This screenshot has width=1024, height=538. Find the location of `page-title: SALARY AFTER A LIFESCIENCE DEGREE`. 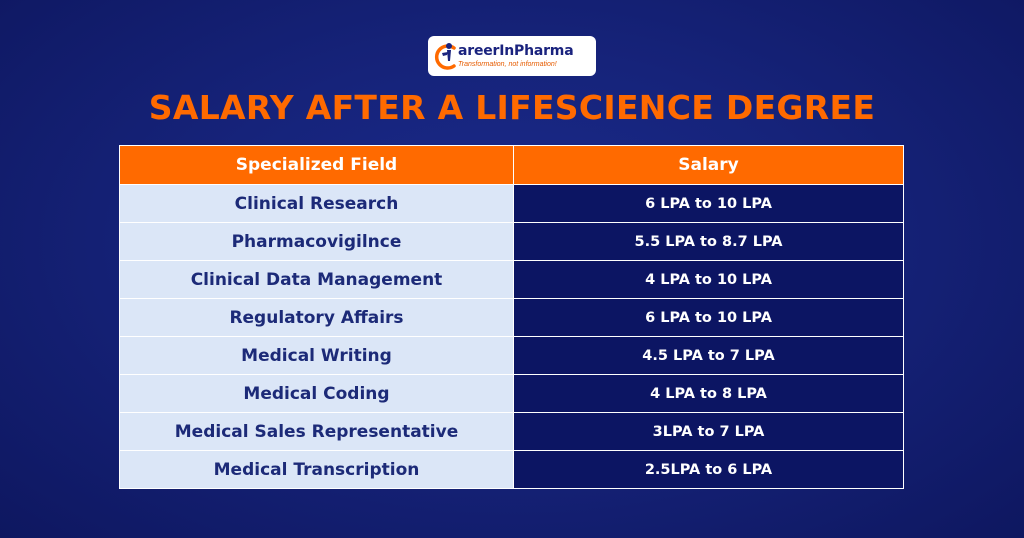

page-title: SALARY AFTER A LIFESCIENCE DEGREE is located at coordinates (512, 107).